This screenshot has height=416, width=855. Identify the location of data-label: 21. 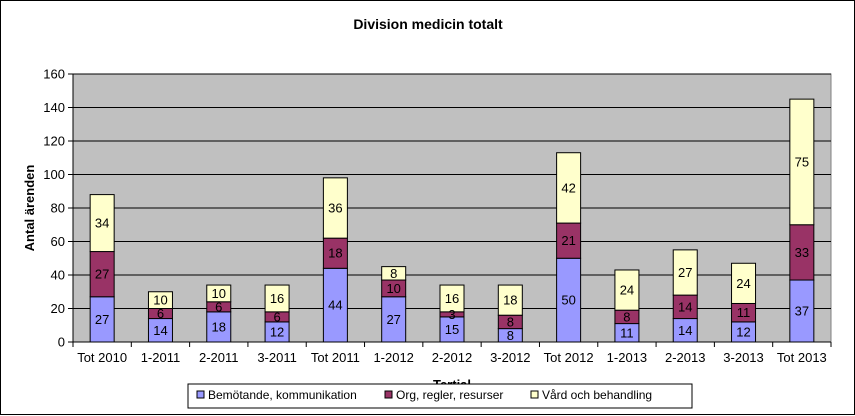
(568, 240).